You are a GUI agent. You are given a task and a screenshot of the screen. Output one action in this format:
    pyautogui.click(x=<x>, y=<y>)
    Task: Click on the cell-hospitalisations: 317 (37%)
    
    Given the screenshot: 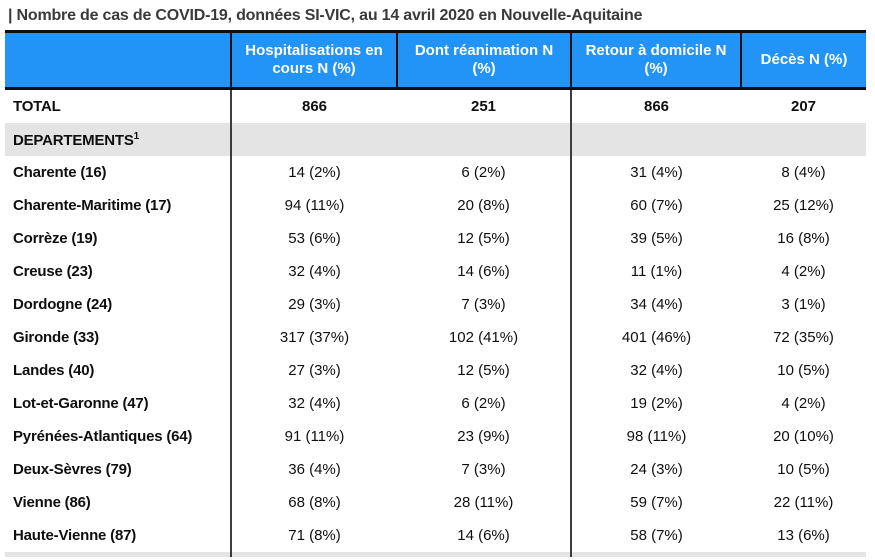 What is the action you would take?
    pyautogui.click(x=314, y=337)
    